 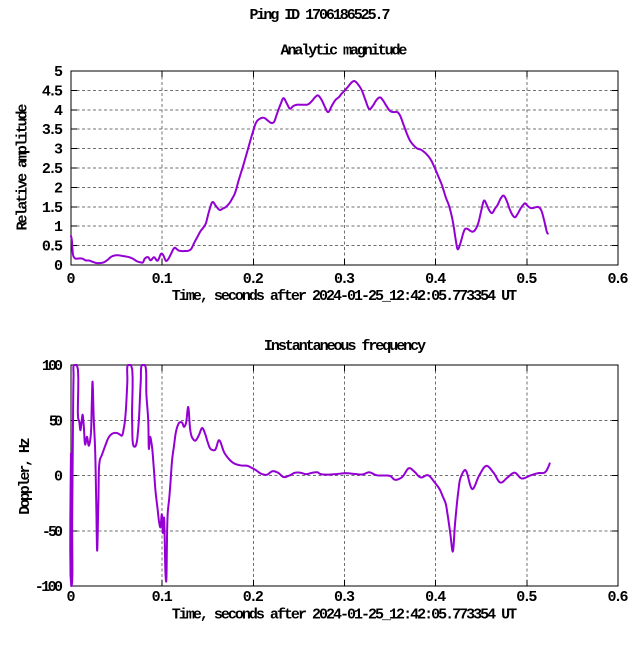 I want to click on svg-text: 1.5, so click(x=52, y=208).